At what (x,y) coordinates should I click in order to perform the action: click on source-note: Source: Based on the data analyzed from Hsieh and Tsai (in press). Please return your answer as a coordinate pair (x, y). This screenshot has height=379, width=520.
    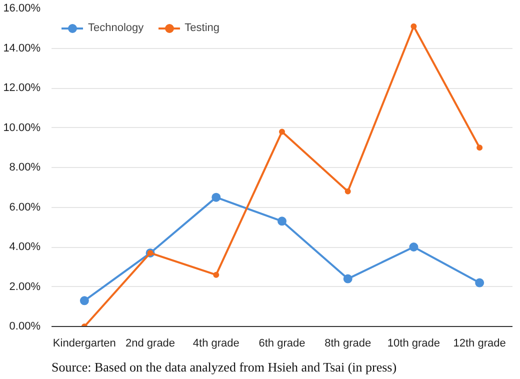
    Looking at the image, I should click on (224, 367).